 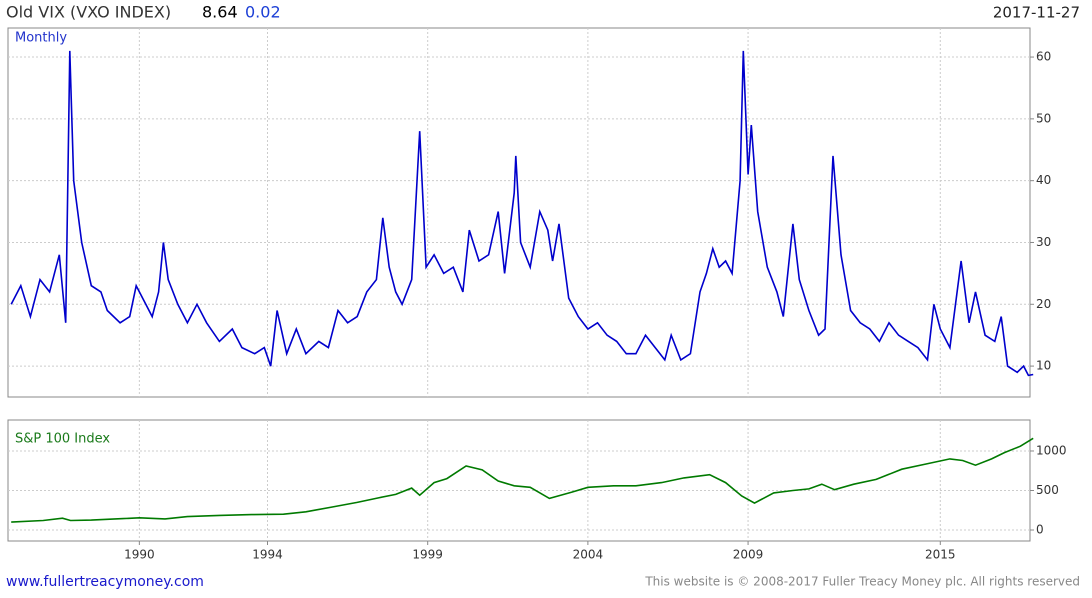 I want to click on x-tick-label: 2004, so click(x=588, y=555).